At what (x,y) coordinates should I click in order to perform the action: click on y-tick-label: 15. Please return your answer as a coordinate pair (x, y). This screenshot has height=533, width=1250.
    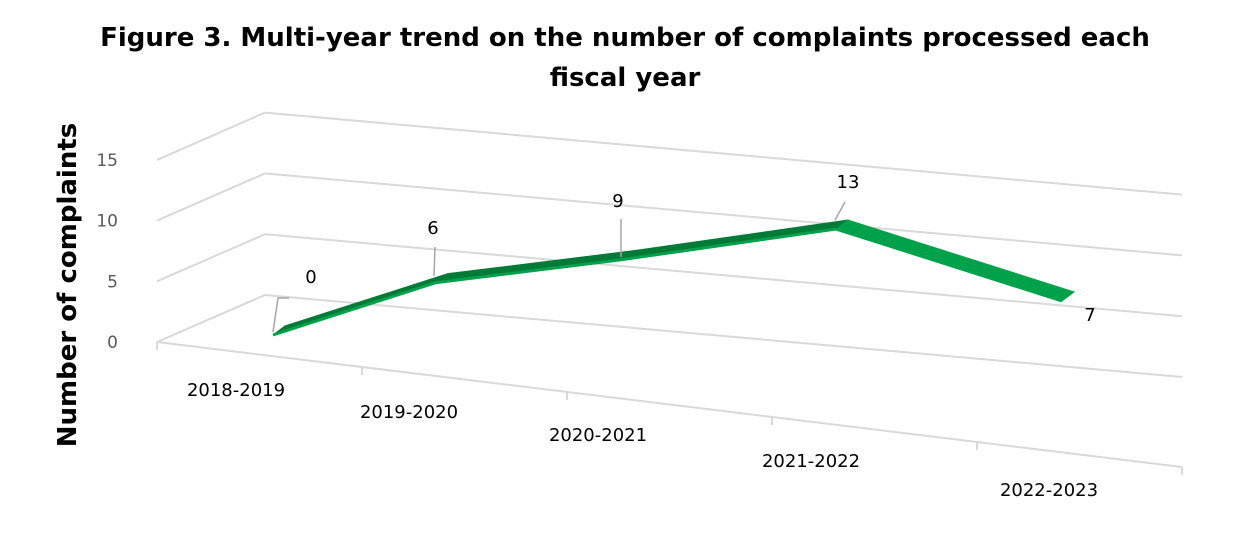
    Looking at the image, I should click on (107, 161).